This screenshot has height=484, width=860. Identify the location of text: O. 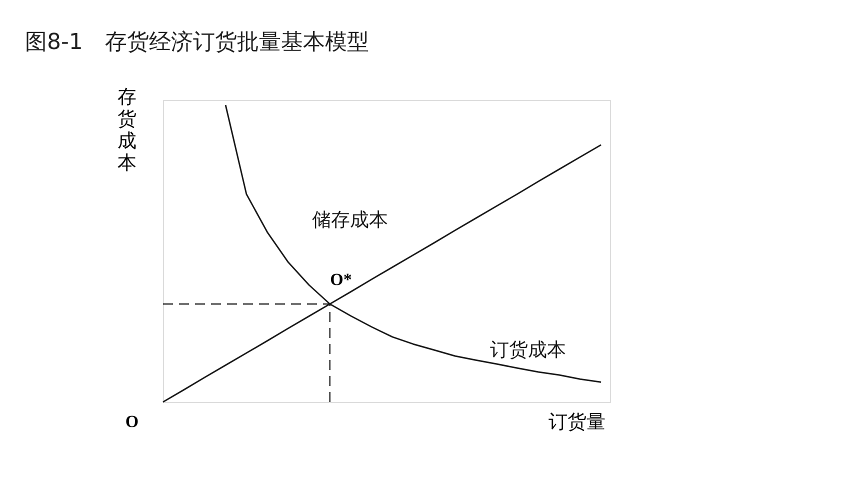
(132, 421).